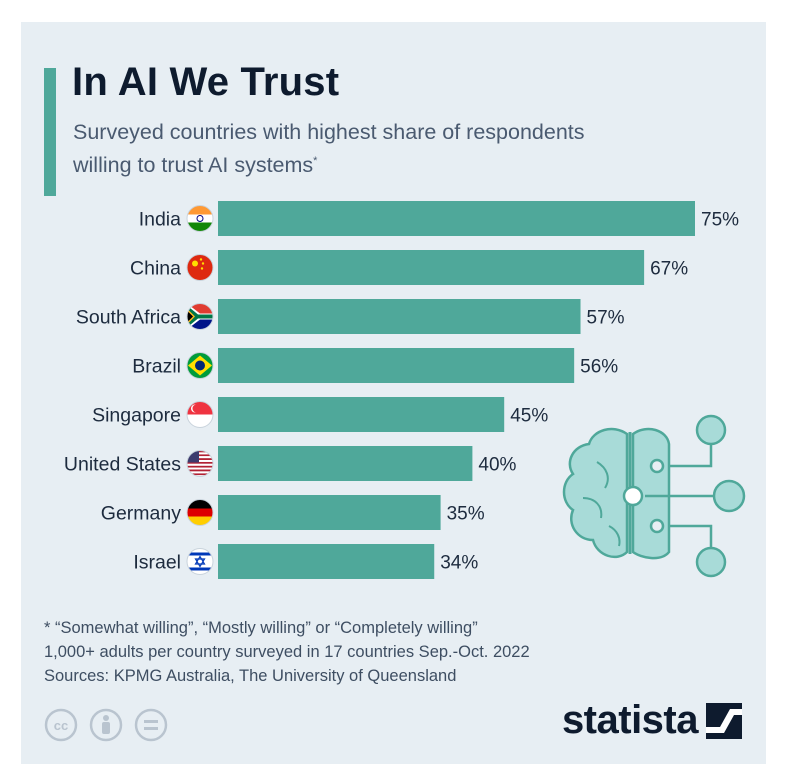 This screenshot has height=784, width=786. Describe the element at coordinates (599, 367) in the screenshot. I see `value-label: 56%` at that location.